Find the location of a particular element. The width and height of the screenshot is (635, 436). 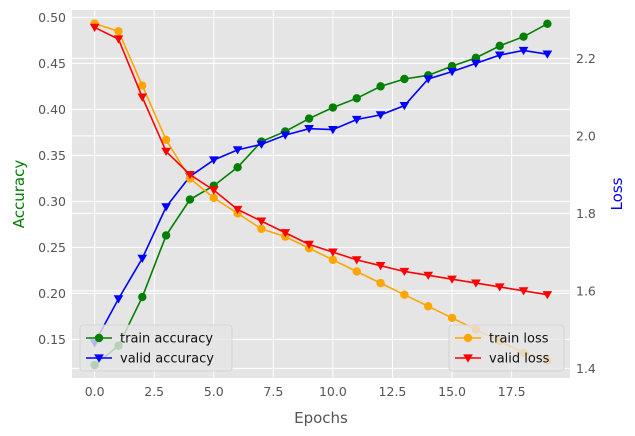

y-axis-label-left: Accuracy is located at coordinates (19, 194).